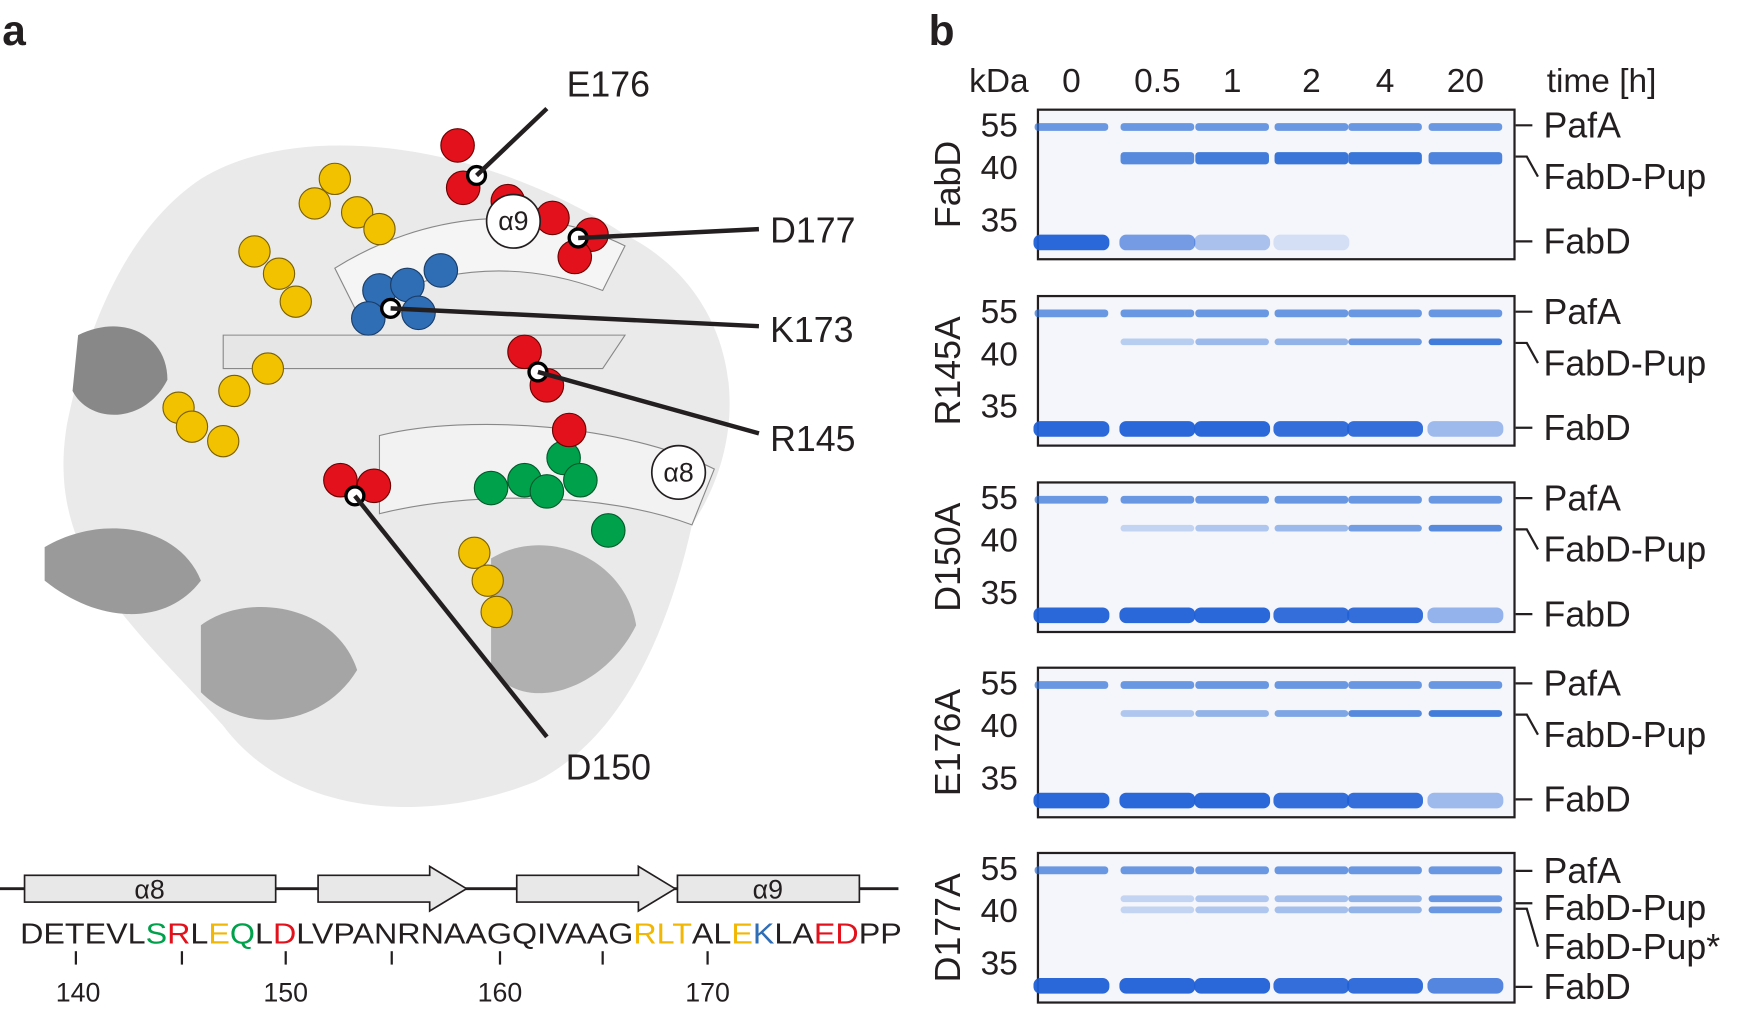  Describe the element at coordinates (999, 81) in the screenshot. I see `mw-unit: kDa` at that location.